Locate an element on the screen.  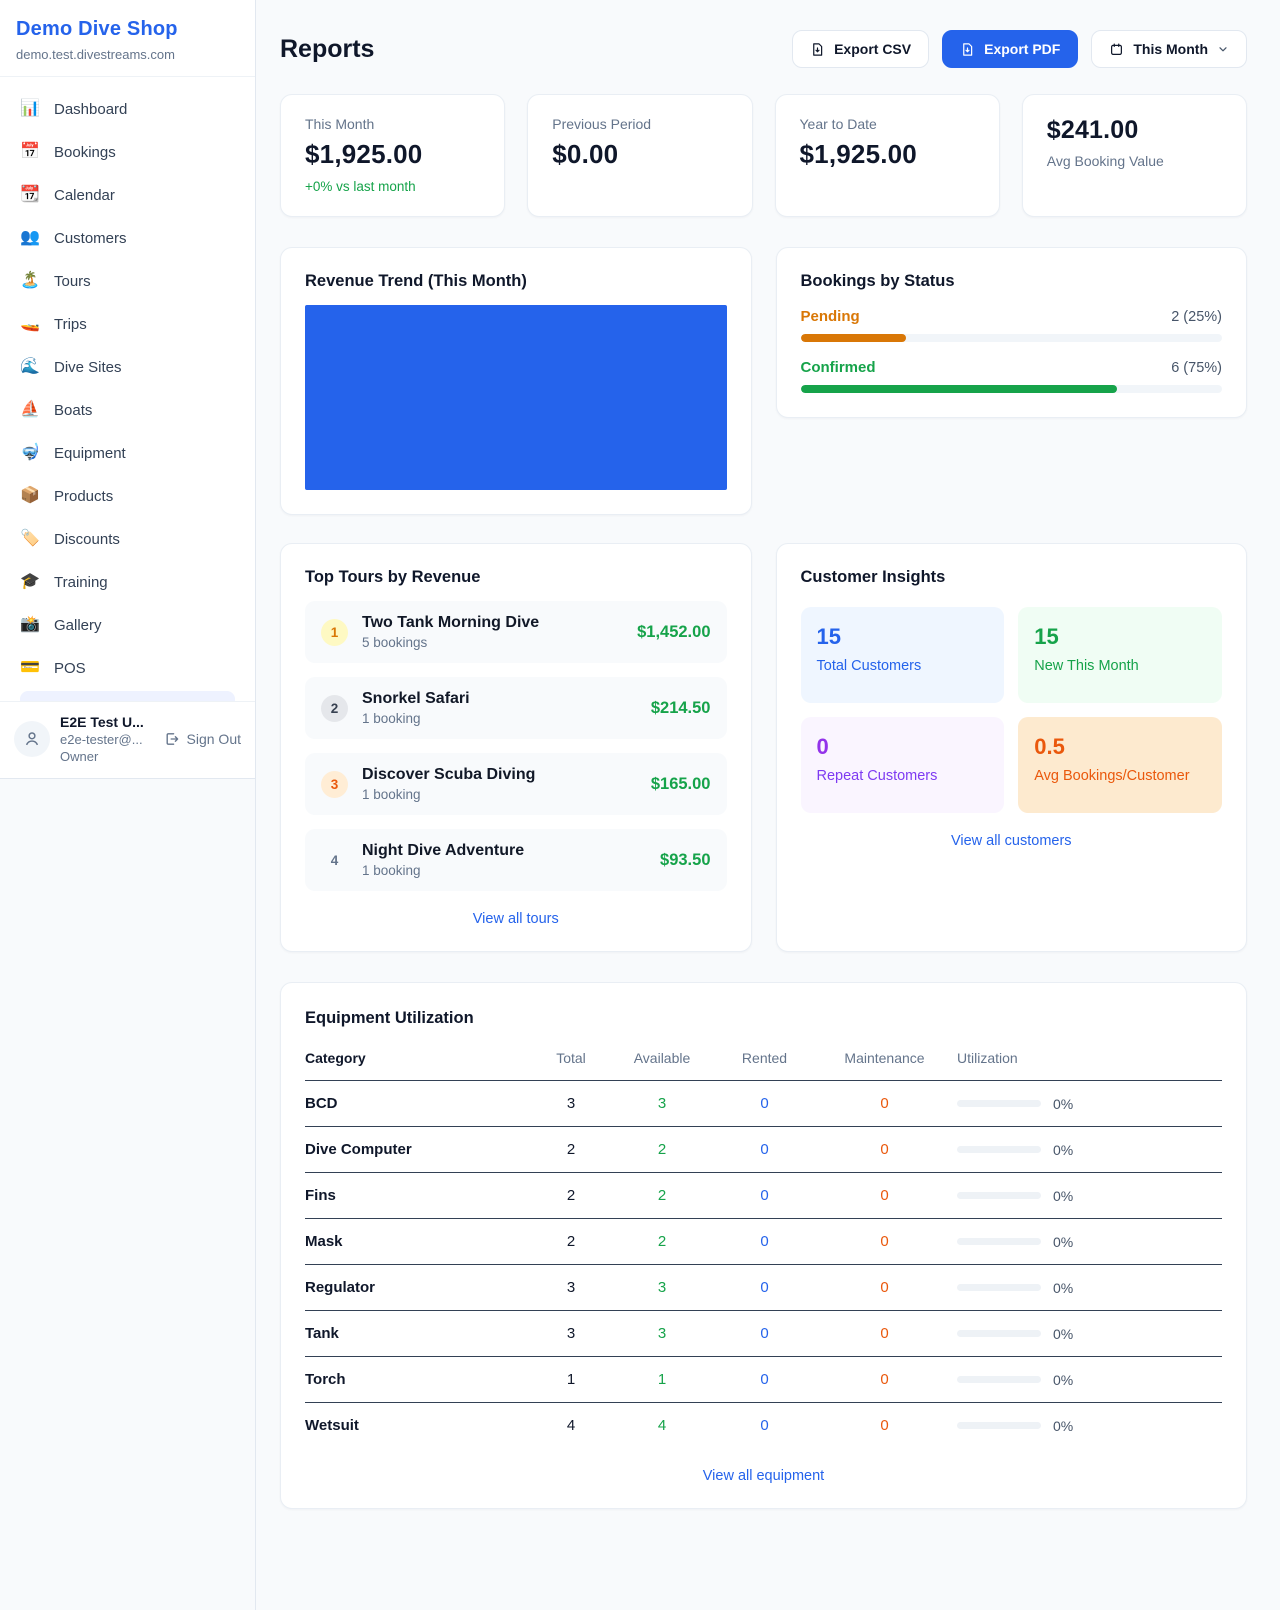
equipment-category: Wetsuit is located at coordinates (332, 1425).